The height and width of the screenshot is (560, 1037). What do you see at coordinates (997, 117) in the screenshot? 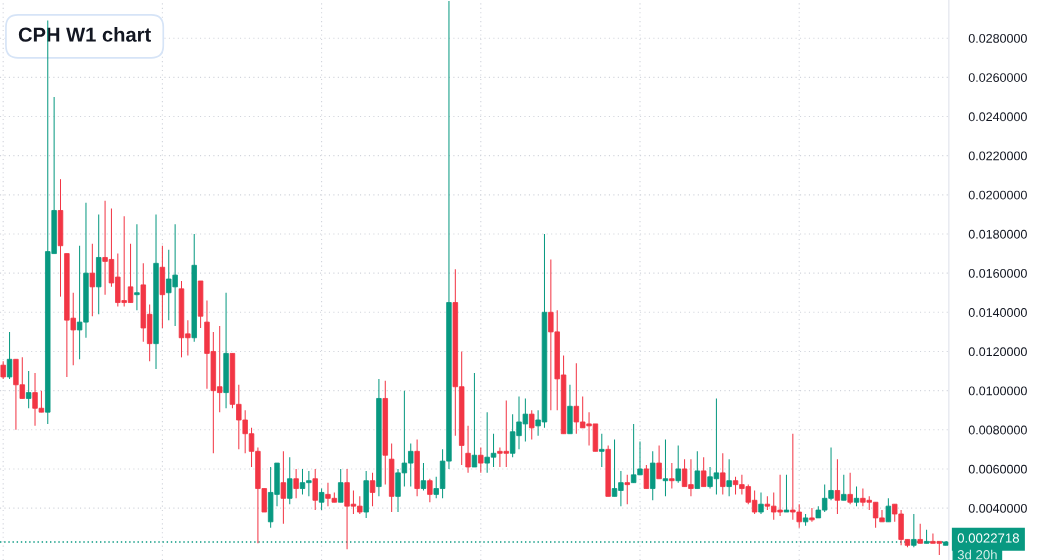
I see `y-tick-label: 0.0240000` at bounding box center [997, 117].